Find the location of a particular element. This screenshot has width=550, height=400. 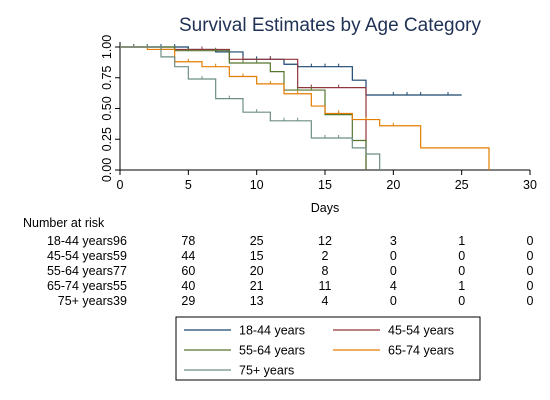

risk-value-1-2: 15 is located at coordinates (257, 256).